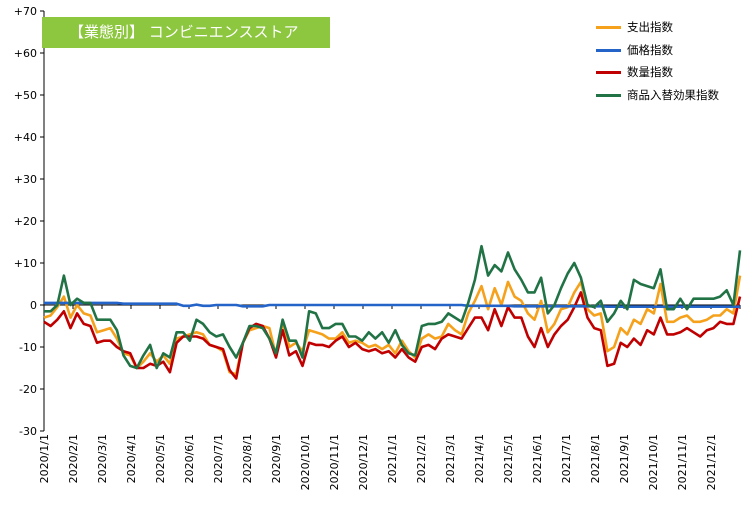  Describe the element at coordinates (363, 462) in the screenshot. I see `x-tick-label: 2020/12/1` at that location.